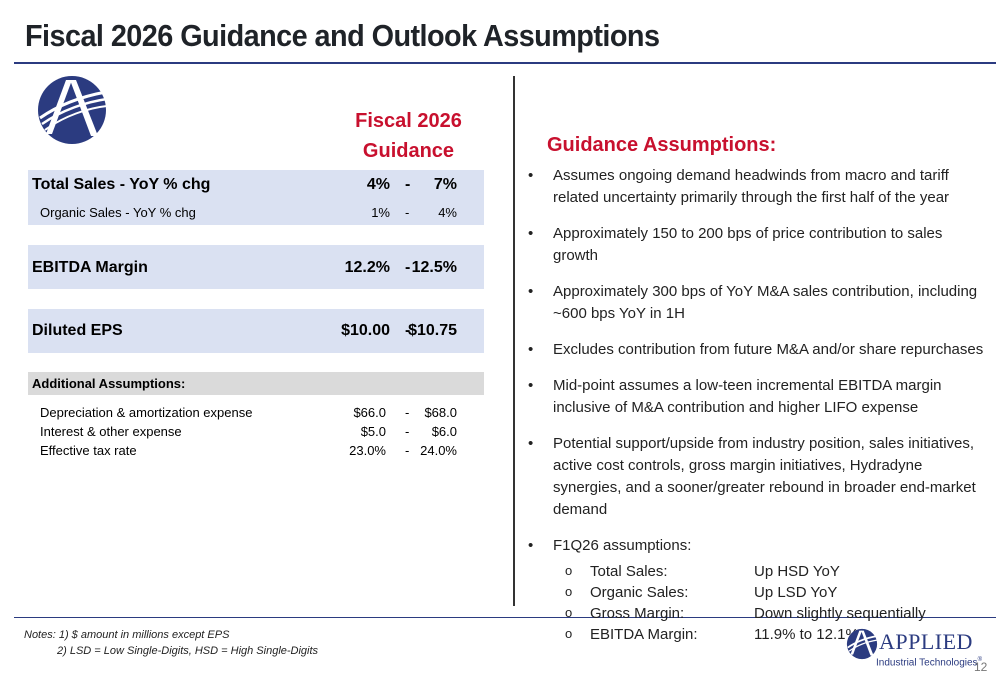  What do you see at coordinates (408, 136) in the screenshot?
I see `guidance-header: Fiscal 2026 Guidance` at bounding box center [408, 136].